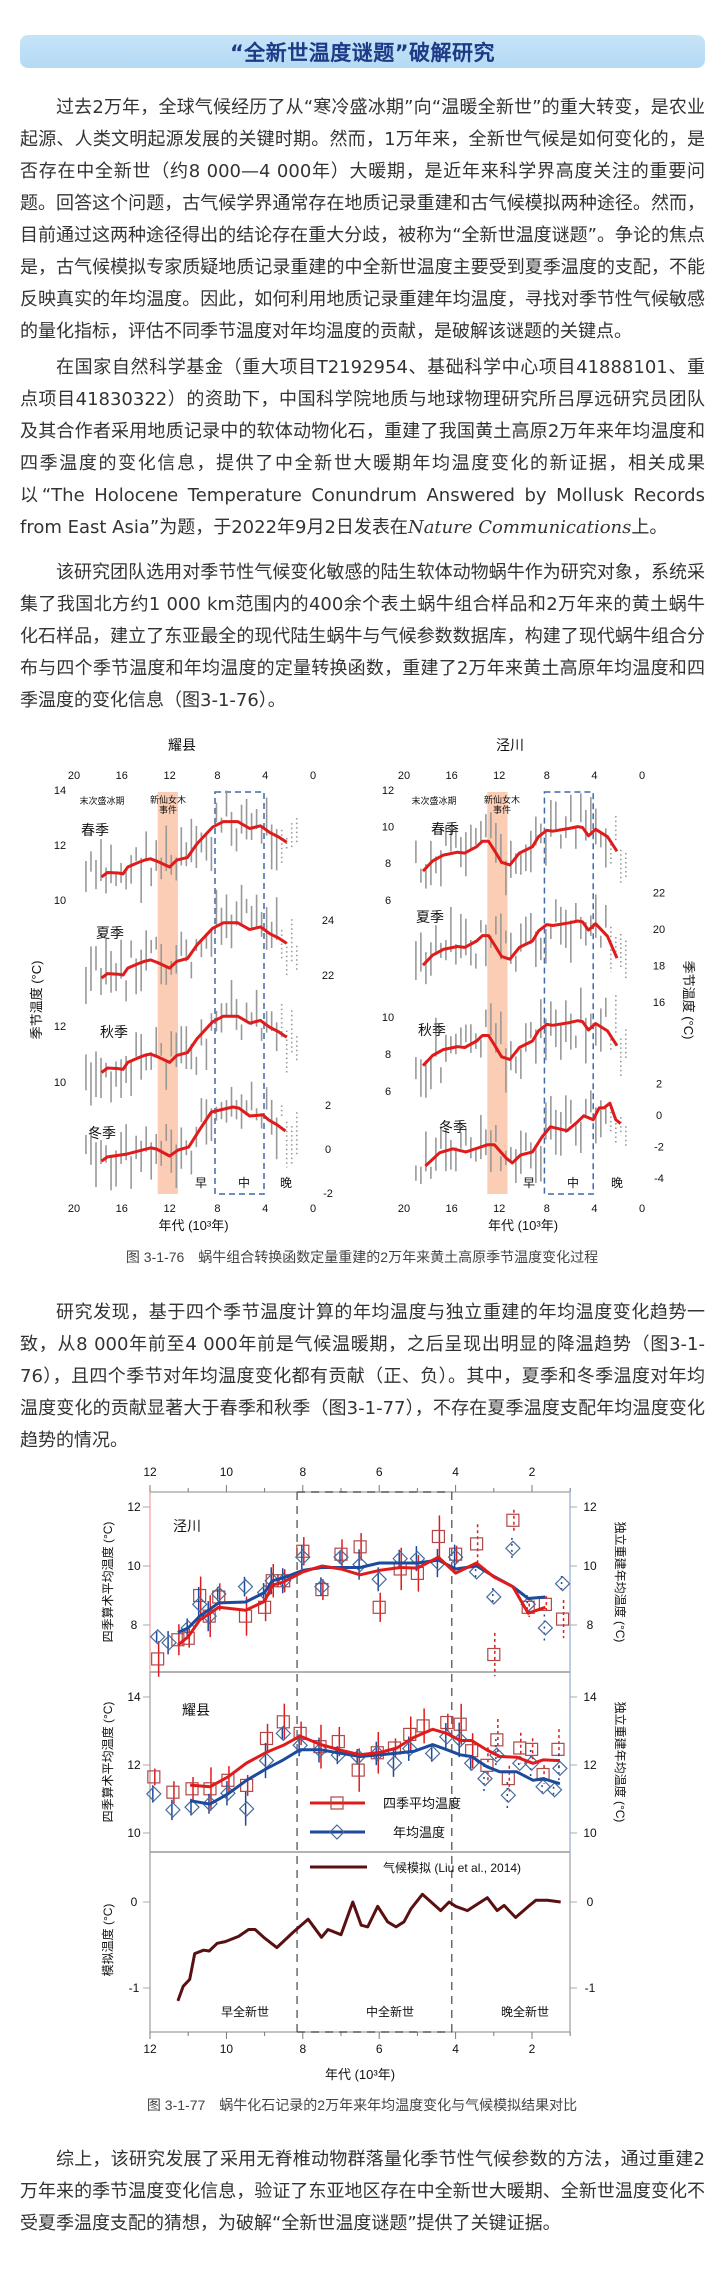 This screenshot has width=720, height=2290. What do you see at coordinates (594, 776) in the screenshot?
I see `x-tick-label-top: 4` at bounding box center [594, 776].